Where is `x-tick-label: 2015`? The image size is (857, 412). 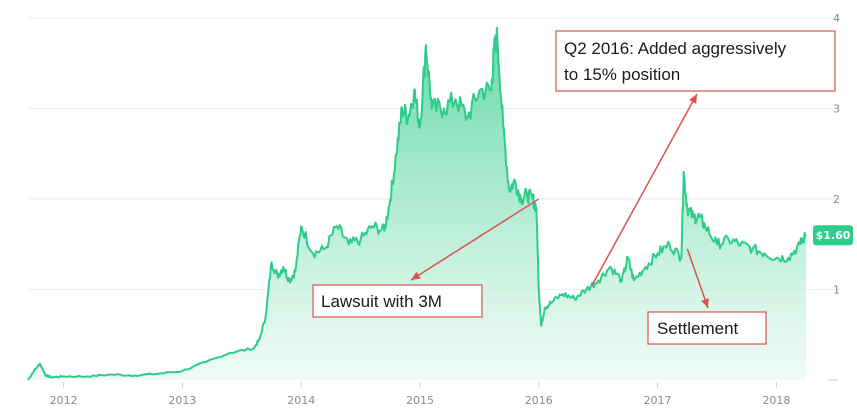 x-tick-label: 2015 is located at coordinates (420, 400).